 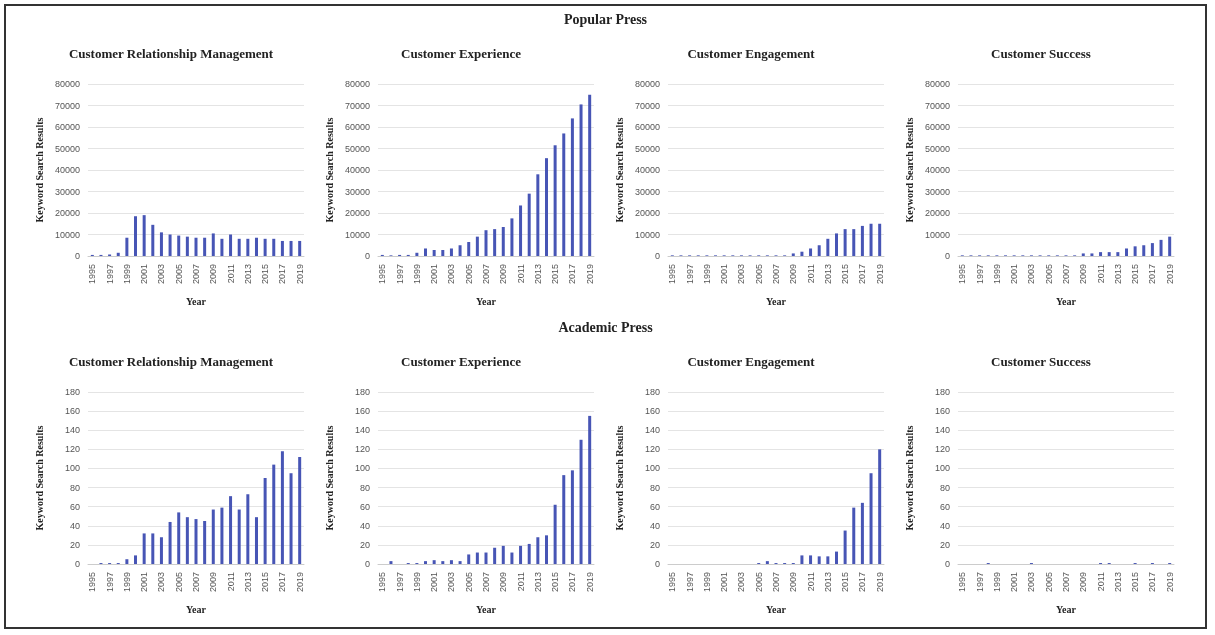 I want to click on chart-title: Customer Experience, so click(x=460, y=361).